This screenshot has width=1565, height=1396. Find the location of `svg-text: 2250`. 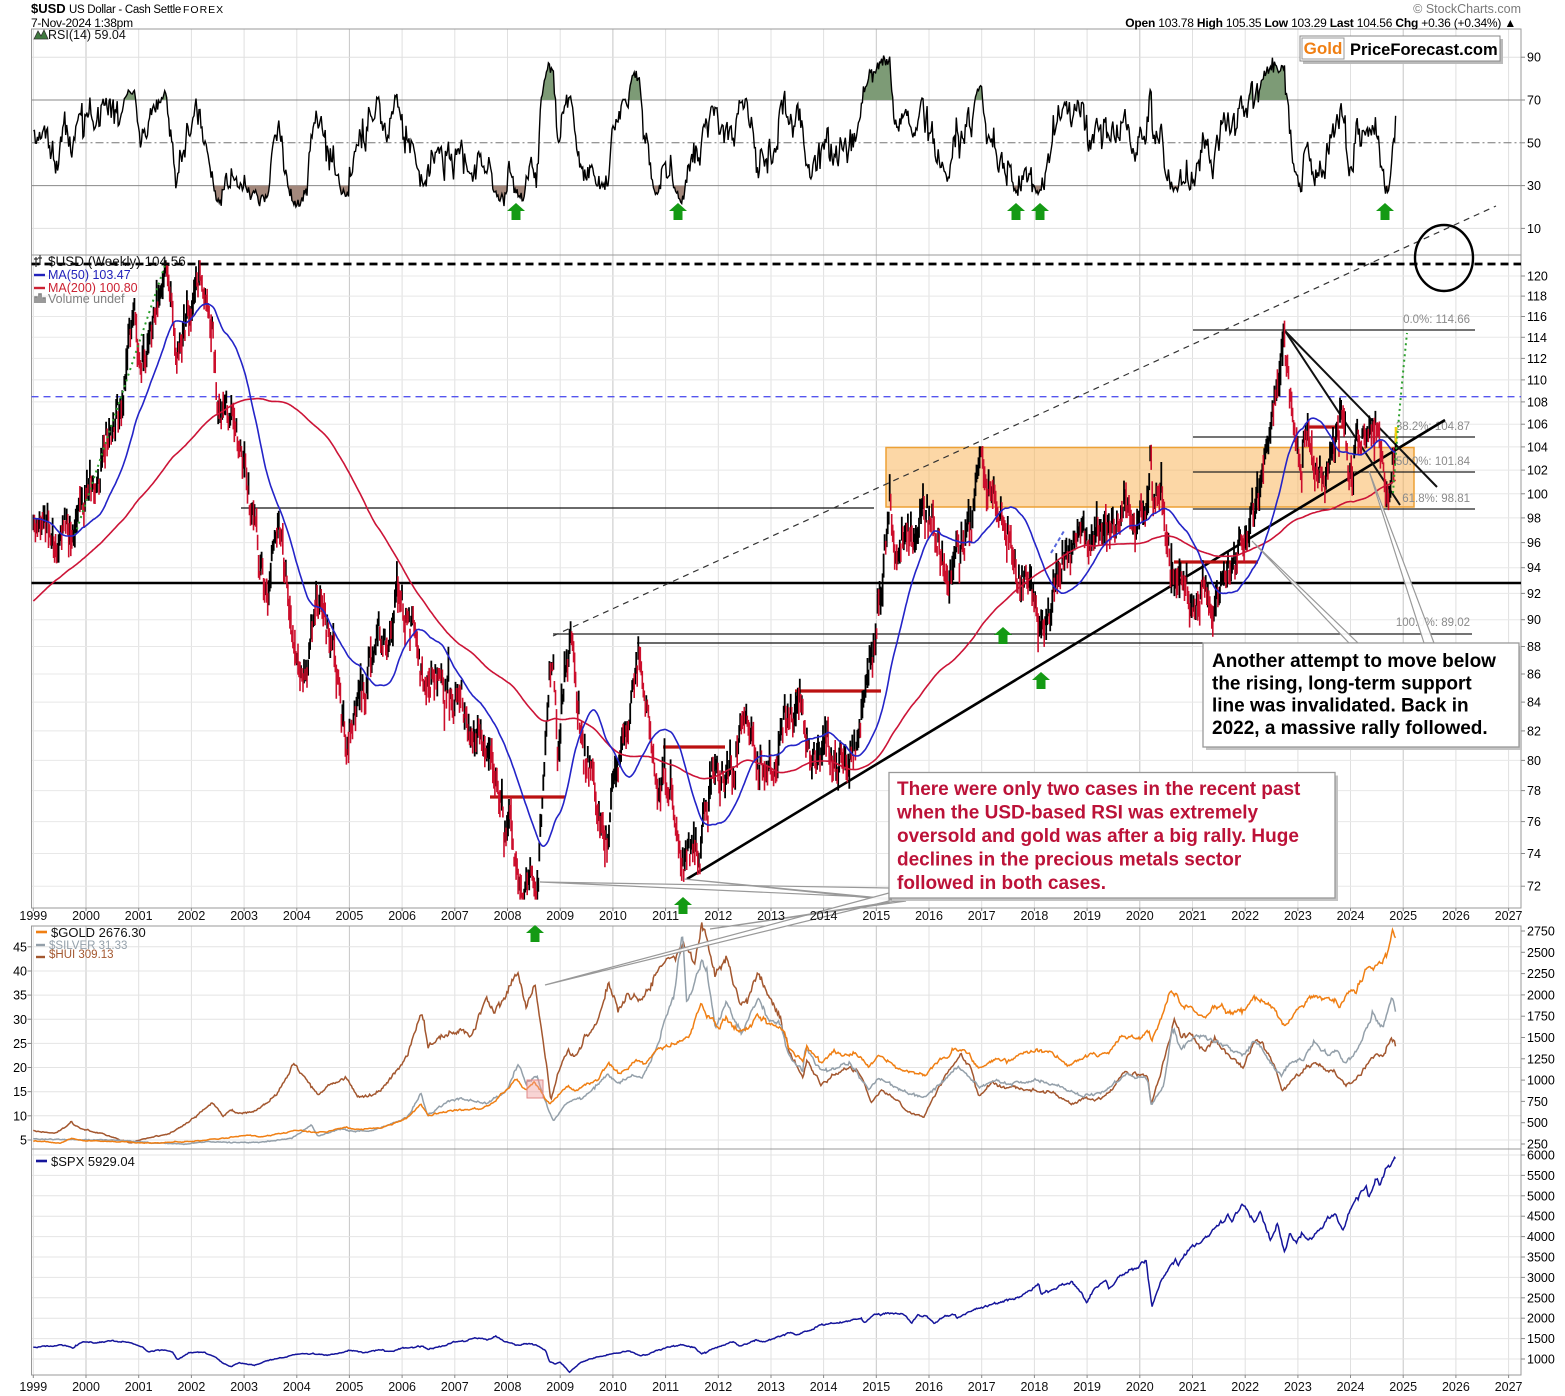

svg-text: 2250 is located at coordinates (1541, 974).